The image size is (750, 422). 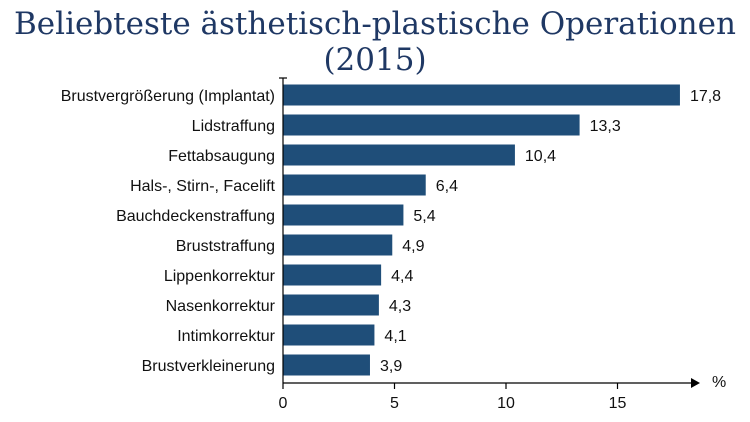 I want to click on category-label: Brustvergrößerung (Implantat), so click(x=168, y=96).